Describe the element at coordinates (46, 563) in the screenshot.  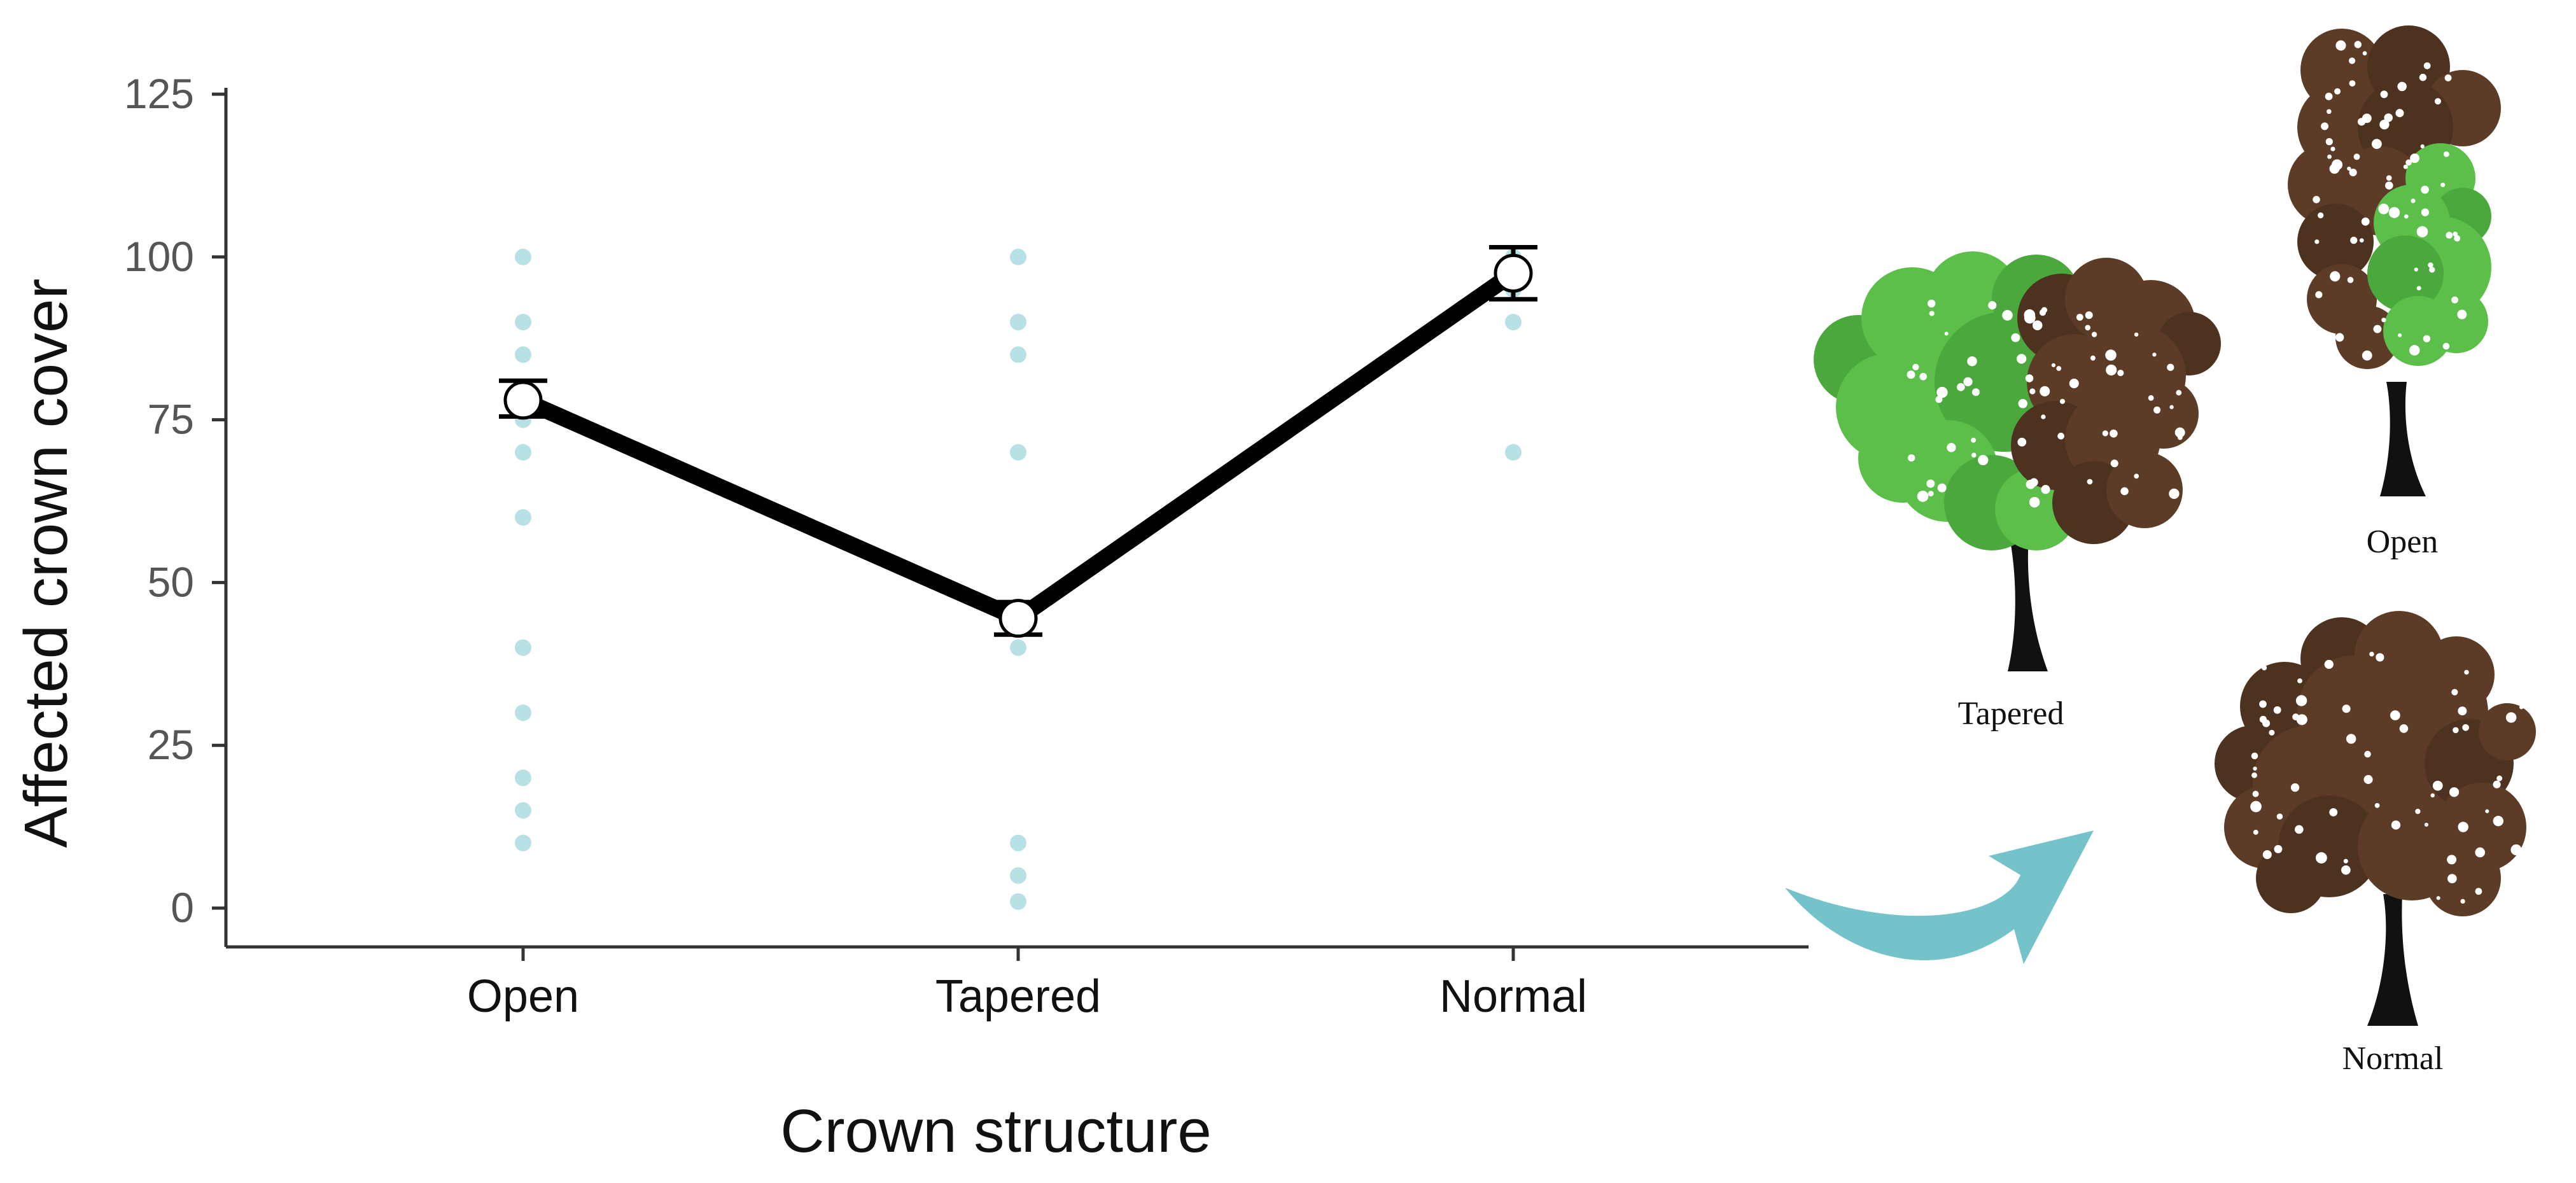
I see `y-axis-title: Affected crown cover` at that location.